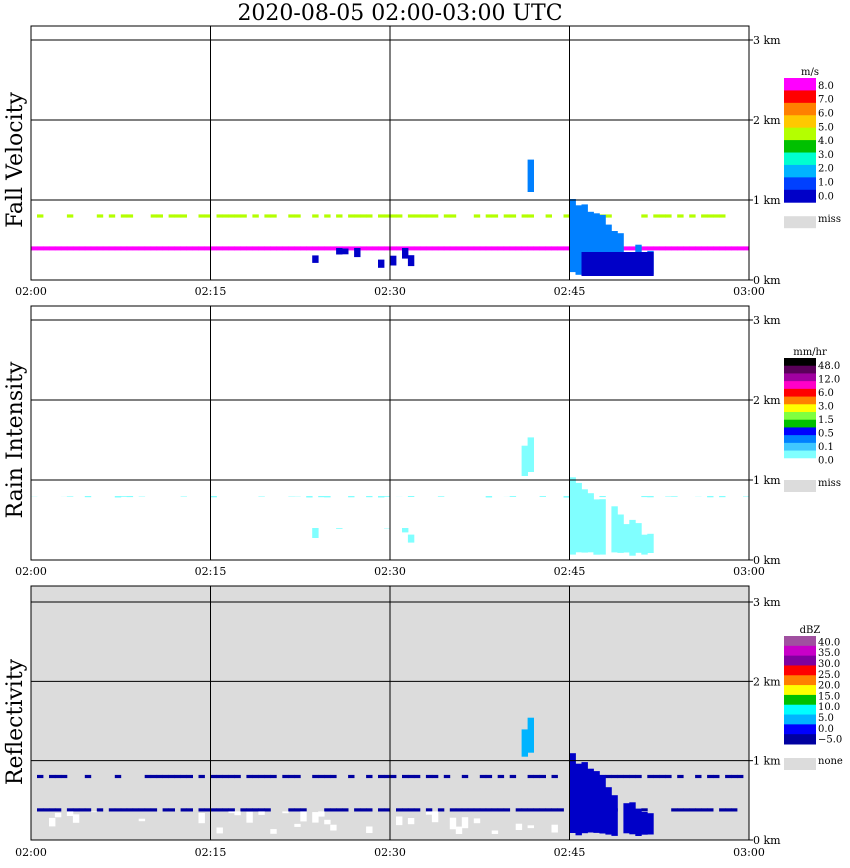 The height and width of the screenshot is (868, 850). I want to click on colorbar-miss-label: miss, so click(829, 219).